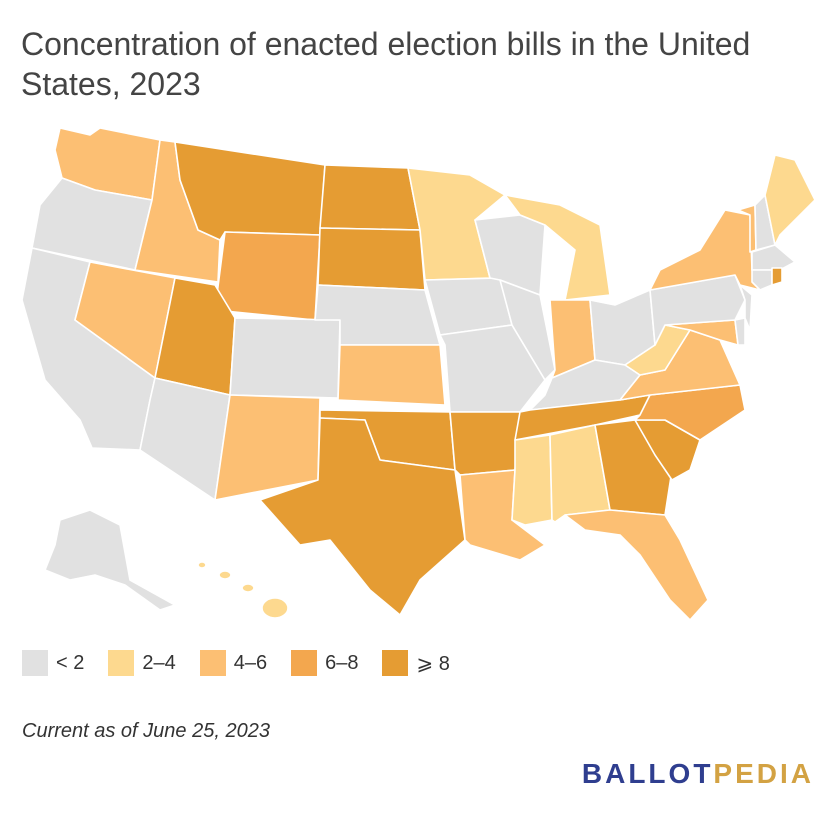  I want to click on state-GA, so click(633, 467).